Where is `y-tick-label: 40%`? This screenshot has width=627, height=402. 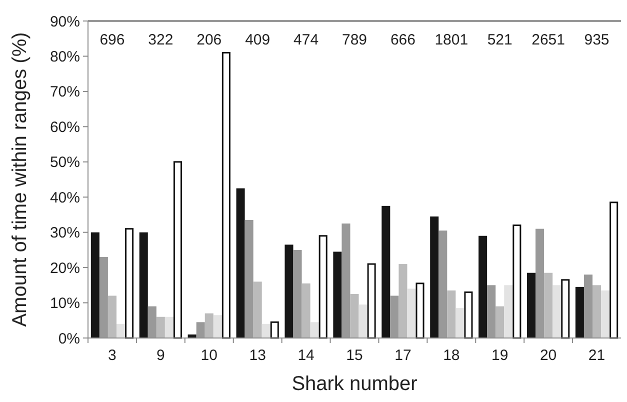 y-tick-label: 40% is located at coordinates (65, 197).